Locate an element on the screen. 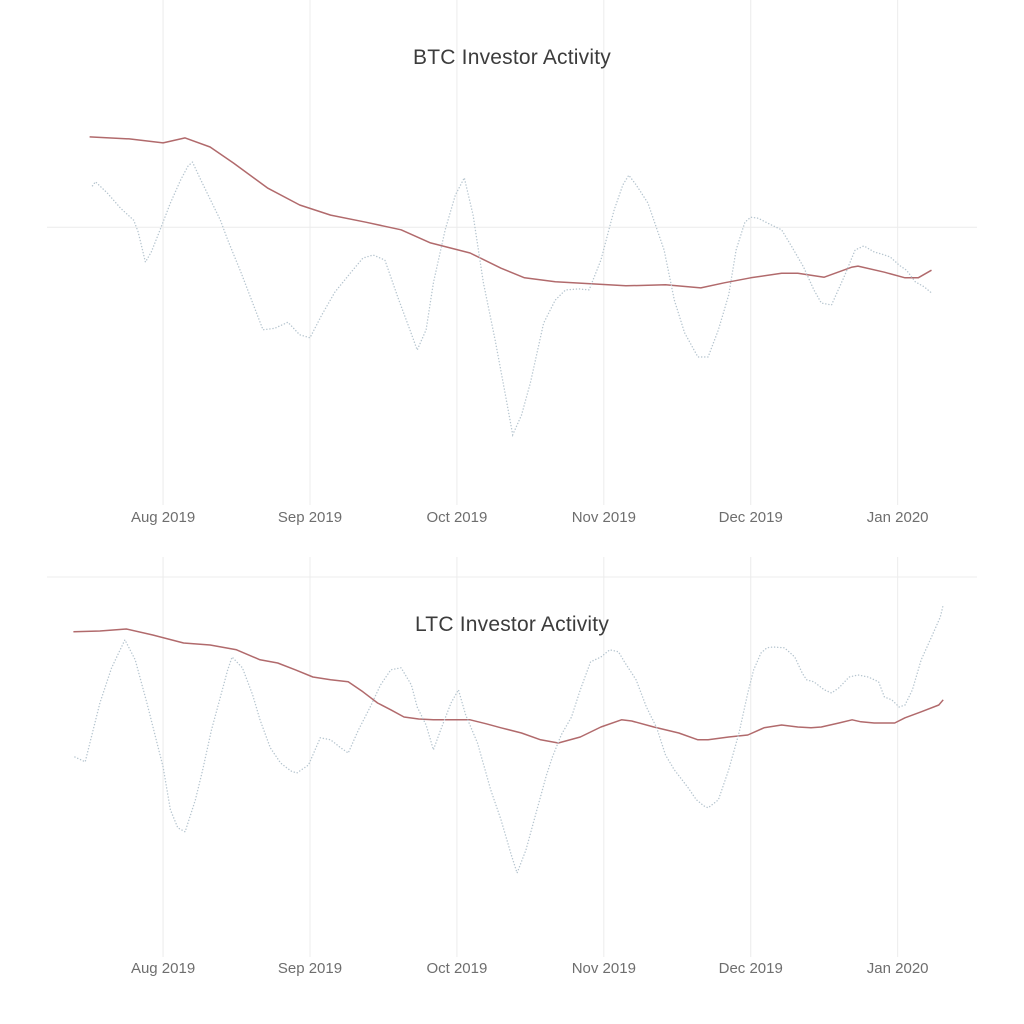 This screenshot has width=1024, height=1024. ltc-chart-title: LTC Investor Activity is located at coordinates (512, 624).